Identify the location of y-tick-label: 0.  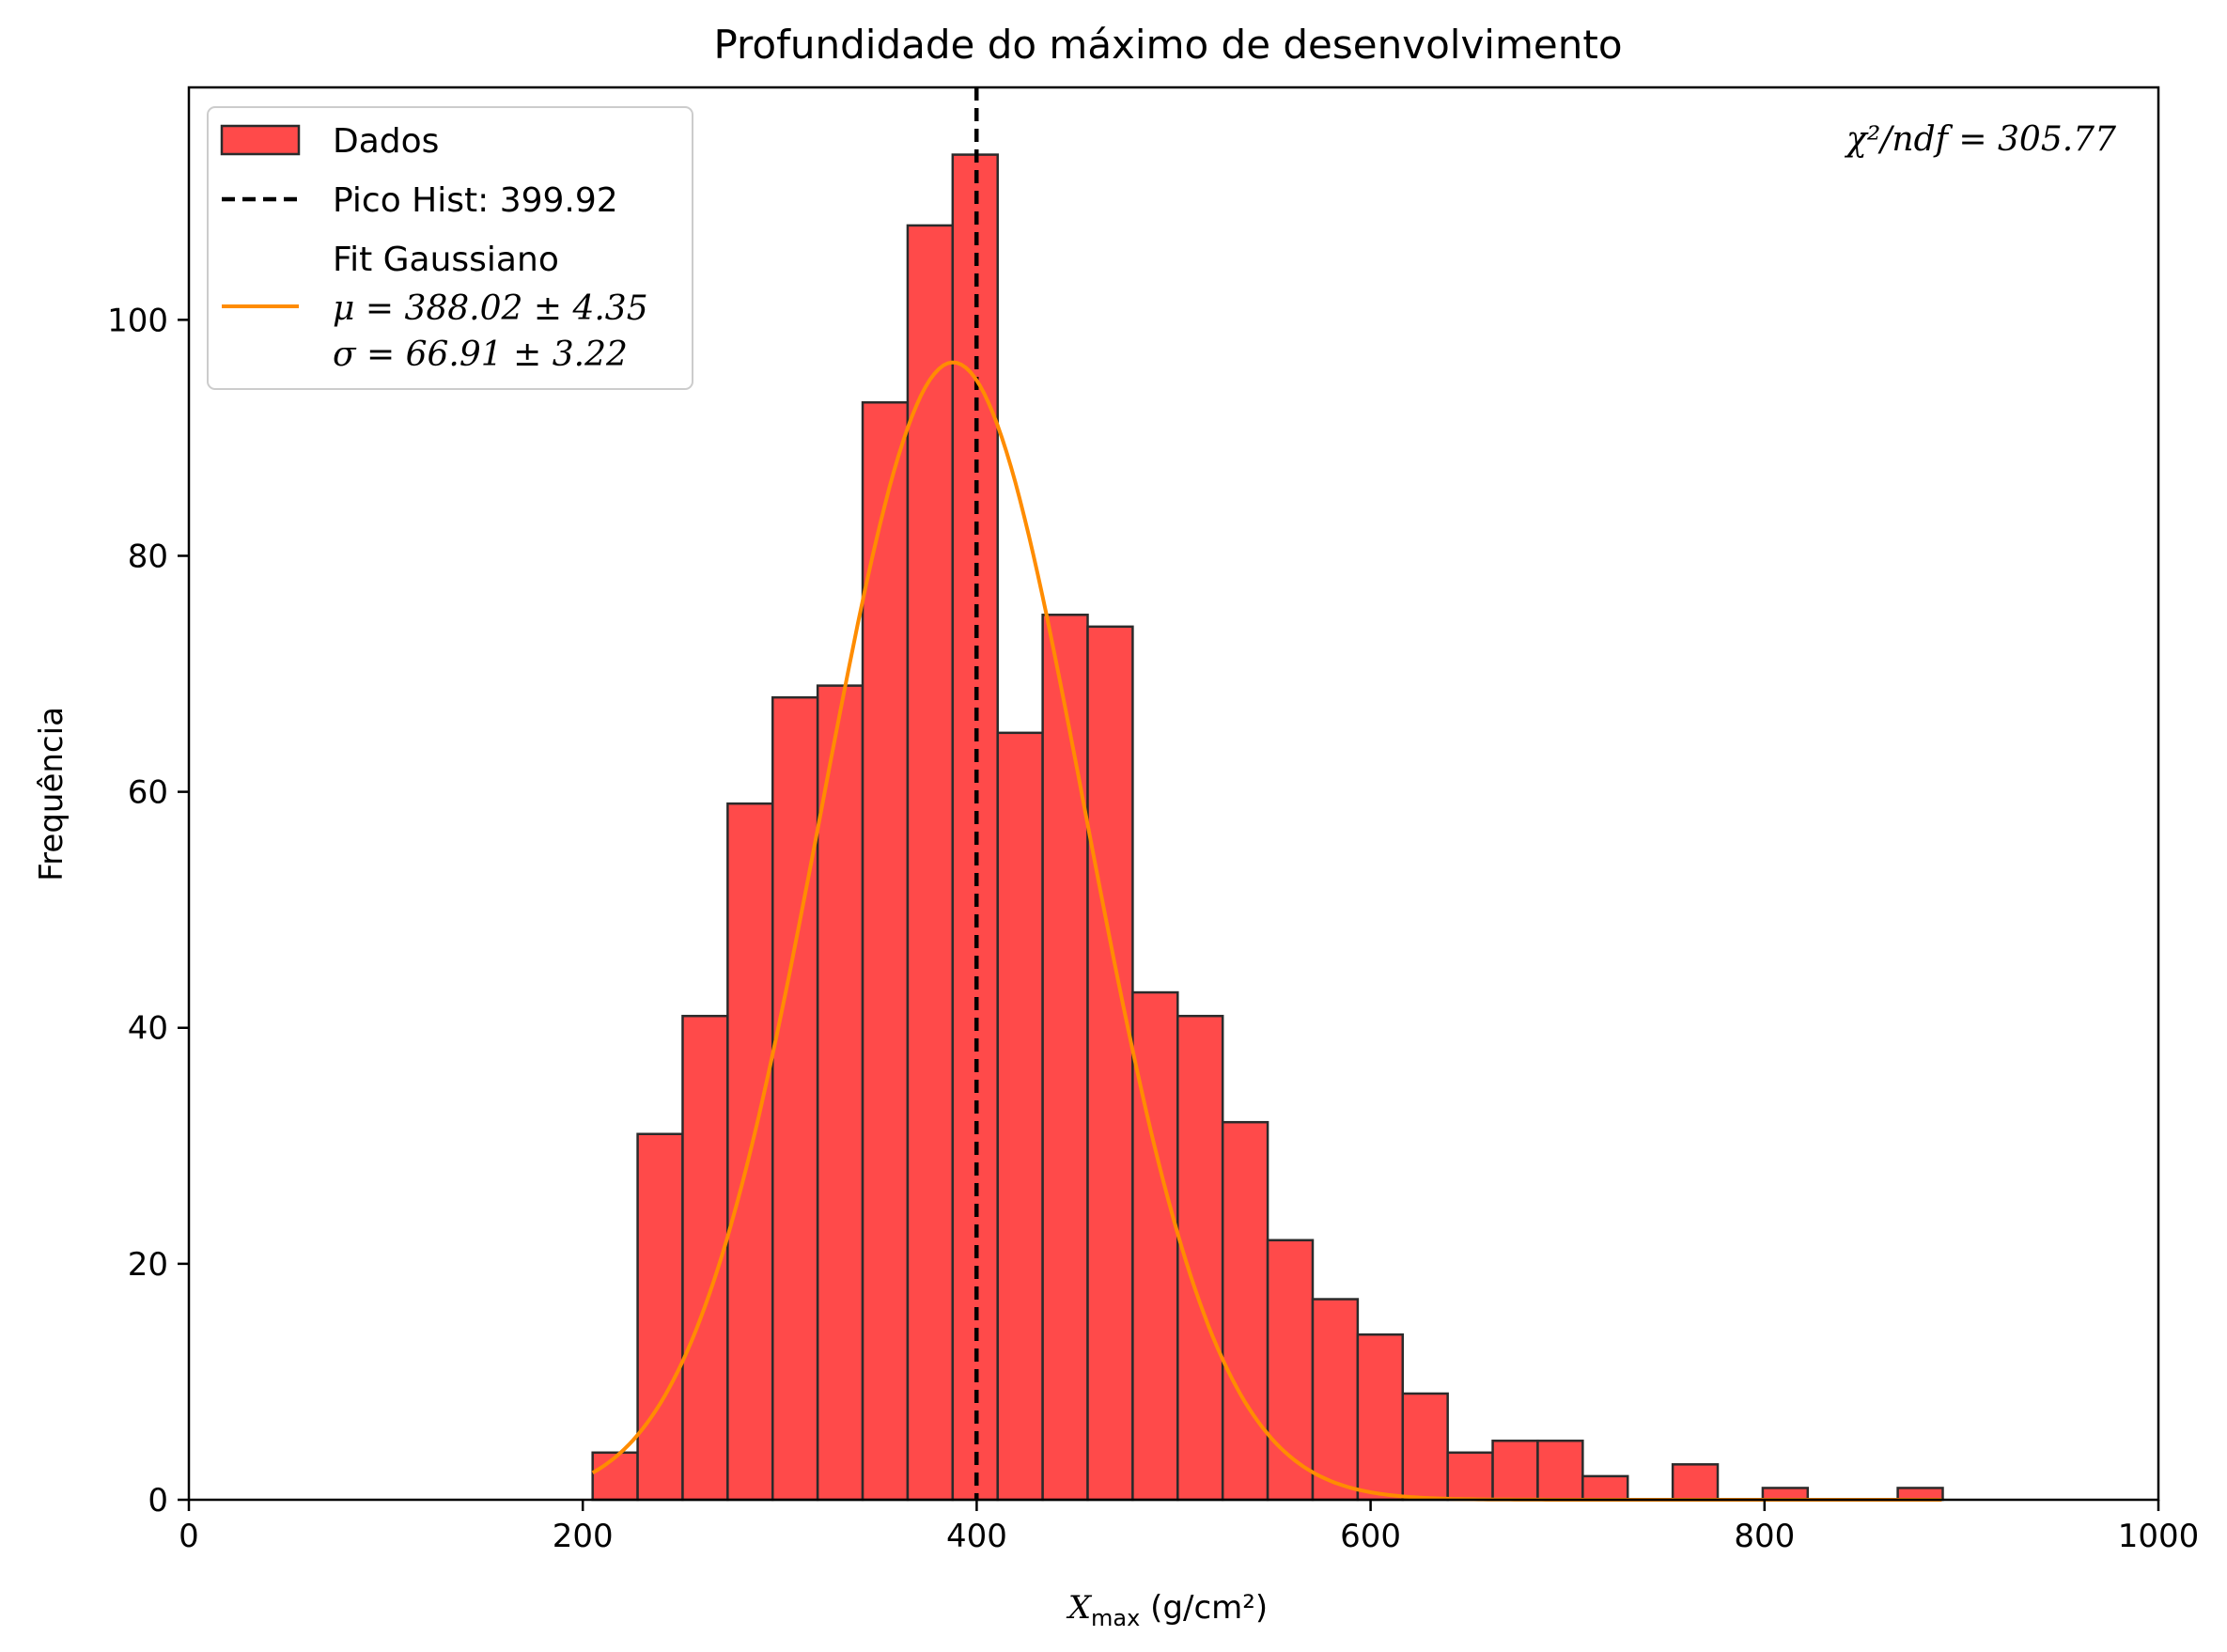
(158, 1501).